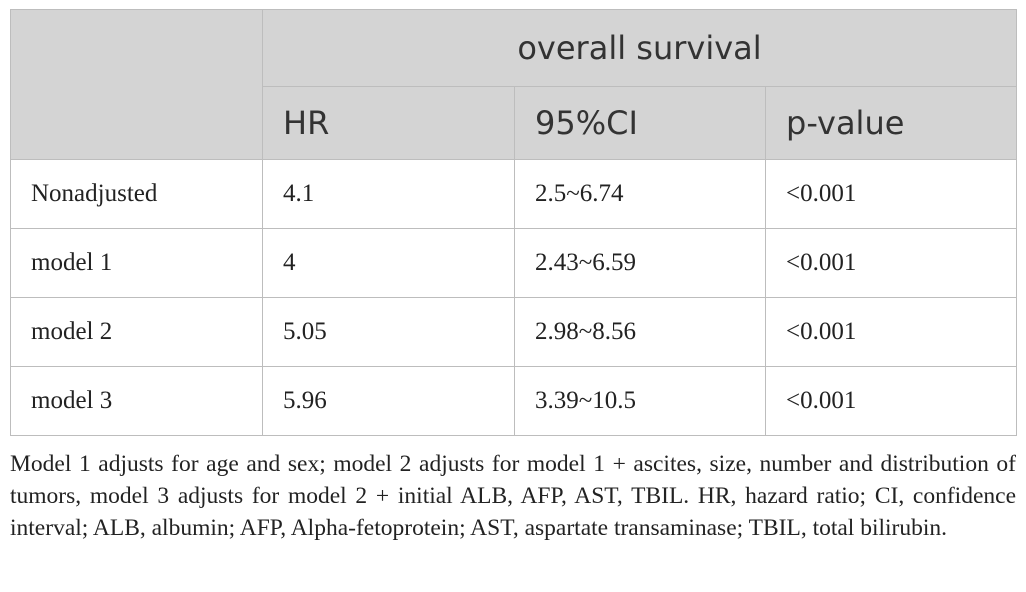 The width and height of the screenshot is (1026, 592). What do you see at coordinates (136, 263) in the screenshot?
I see `row-label-cell: model 1` at bounding box center [136, 263].